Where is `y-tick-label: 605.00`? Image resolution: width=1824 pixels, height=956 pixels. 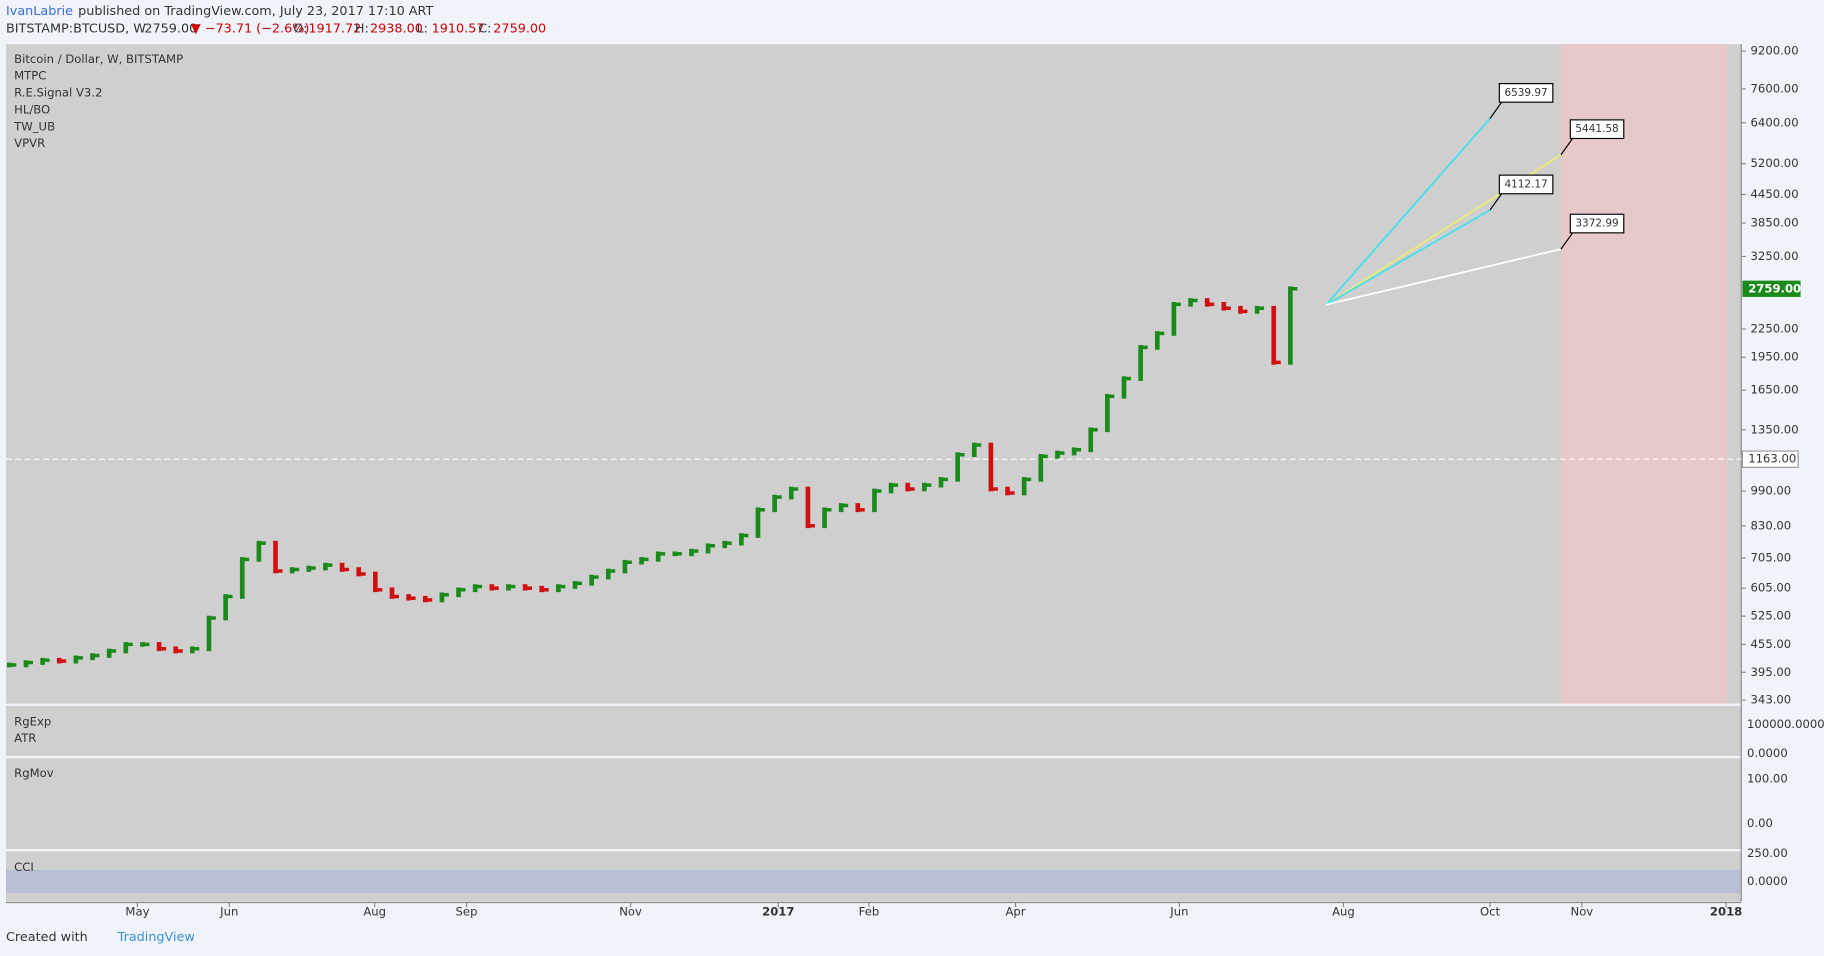 y-tick-label: 605.00 is located at coordinates (1771, 588).